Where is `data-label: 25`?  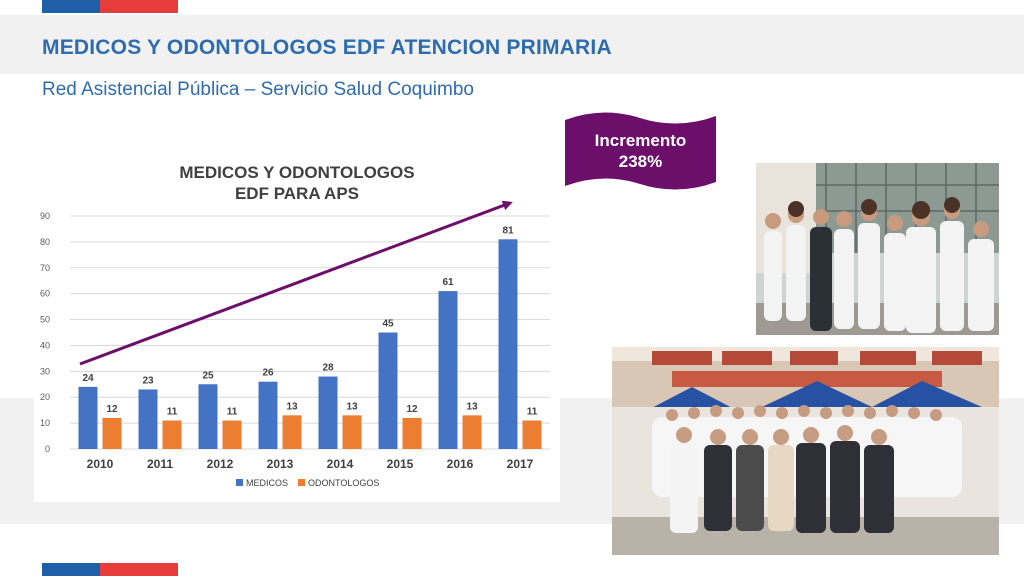
data-label: 25 is located at coordinates (208, 375).